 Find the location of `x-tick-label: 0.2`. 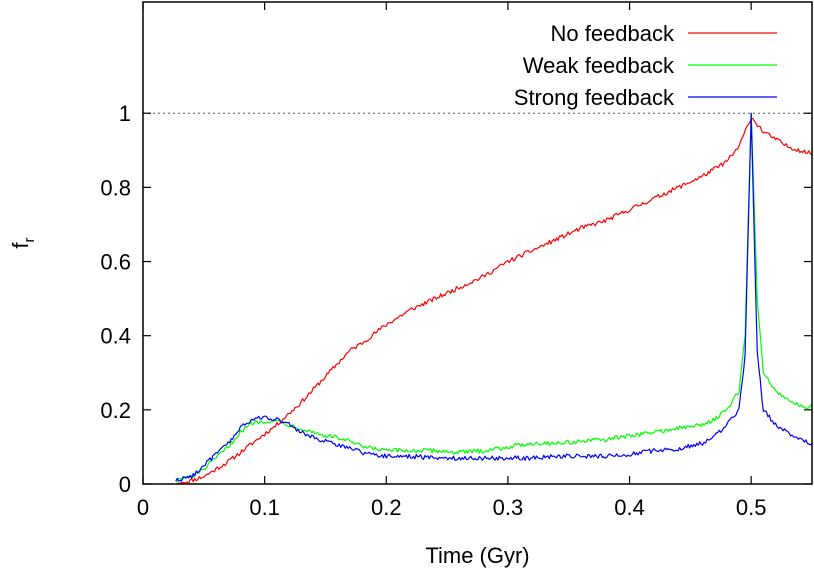

x-tick-label: 0.2 is located at coordinates (386, 507).